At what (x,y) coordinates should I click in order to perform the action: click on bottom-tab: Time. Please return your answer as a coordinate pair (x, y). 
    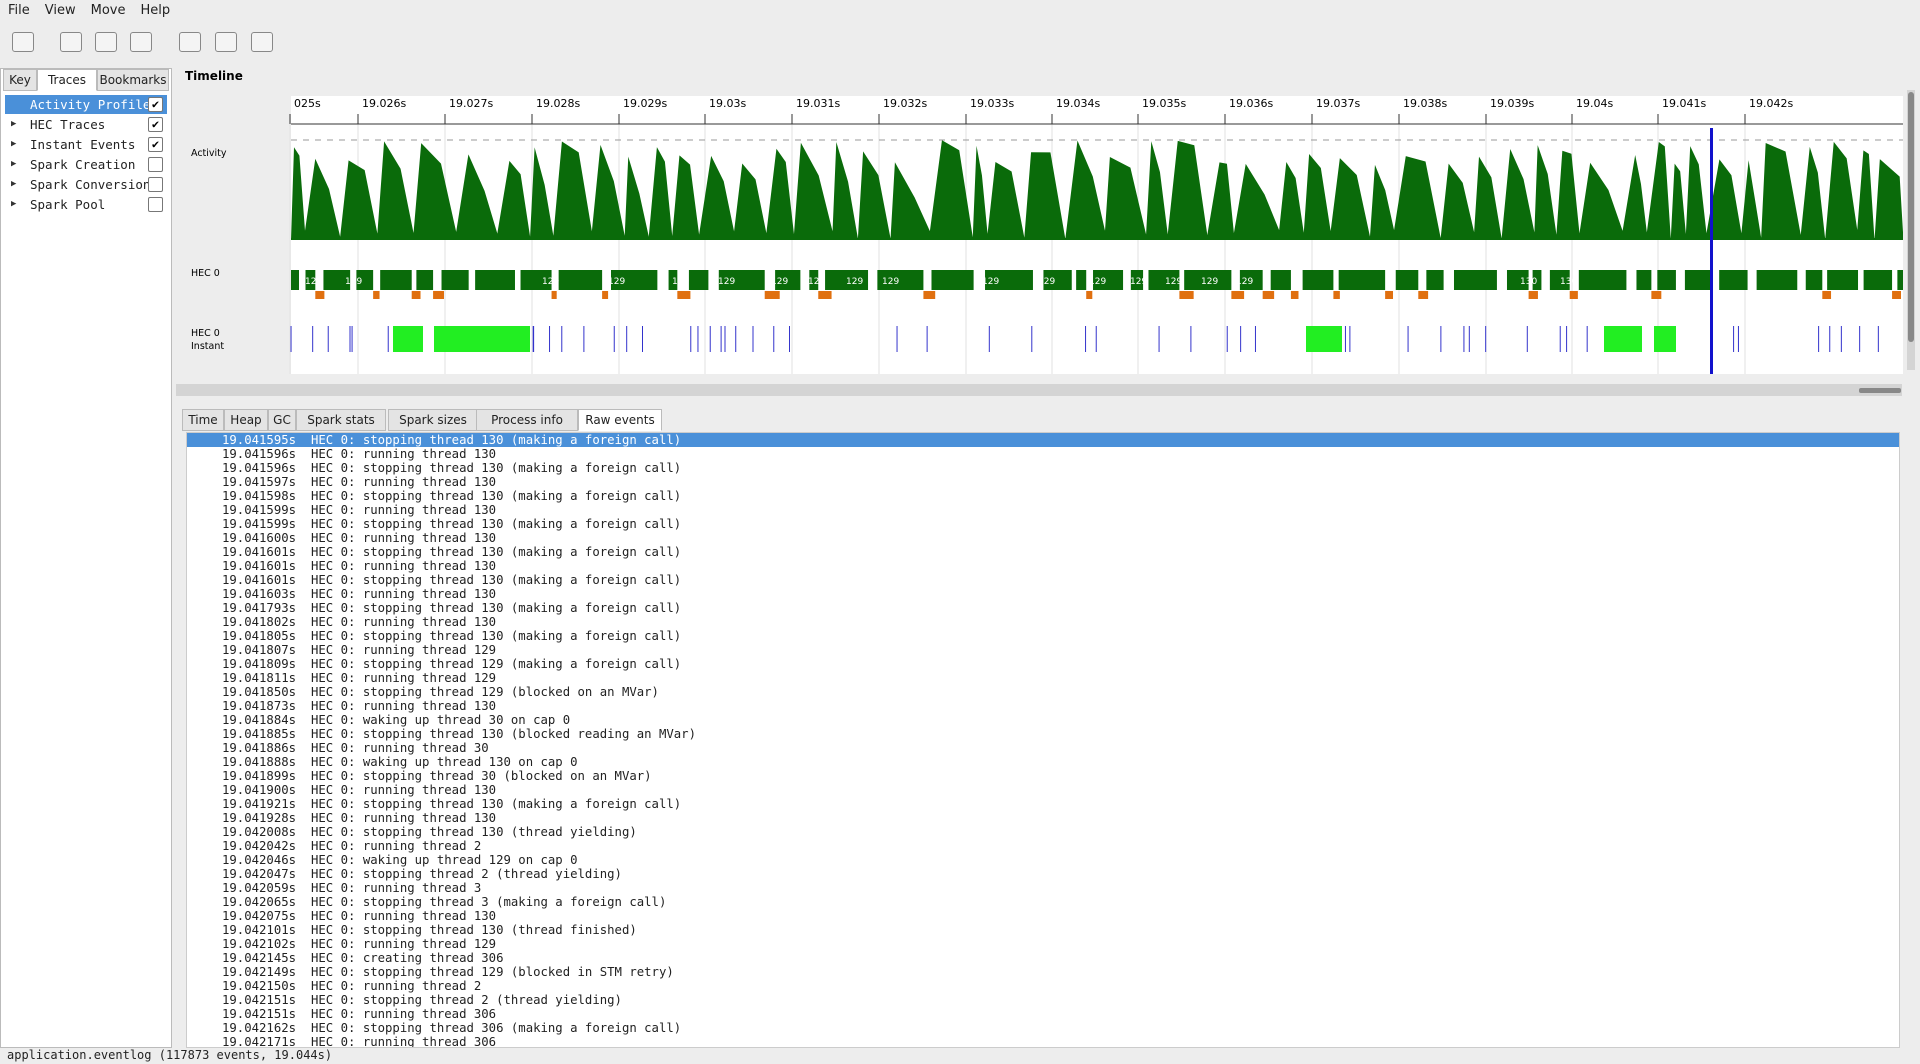
    Looking at the image, I should click on (203, 420).